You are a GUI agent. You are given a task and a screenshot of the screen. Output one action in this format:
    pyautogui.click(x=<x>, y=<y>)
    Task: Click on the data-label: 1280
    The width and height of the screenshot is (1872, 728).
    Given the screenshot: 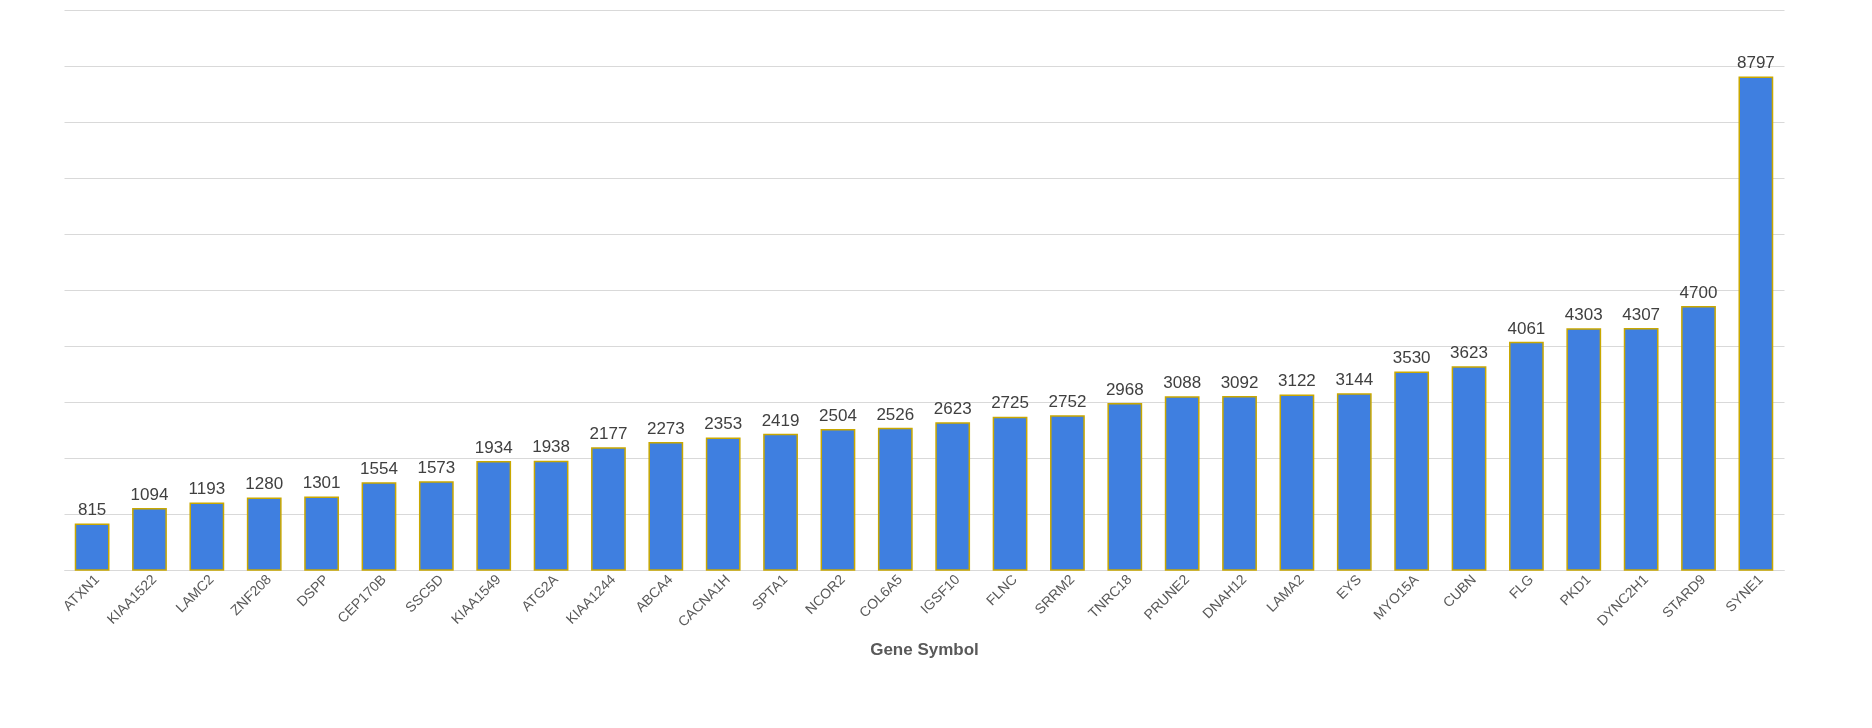 What is the action you would take?
    pyautogui.click(x=264, y=484)
    